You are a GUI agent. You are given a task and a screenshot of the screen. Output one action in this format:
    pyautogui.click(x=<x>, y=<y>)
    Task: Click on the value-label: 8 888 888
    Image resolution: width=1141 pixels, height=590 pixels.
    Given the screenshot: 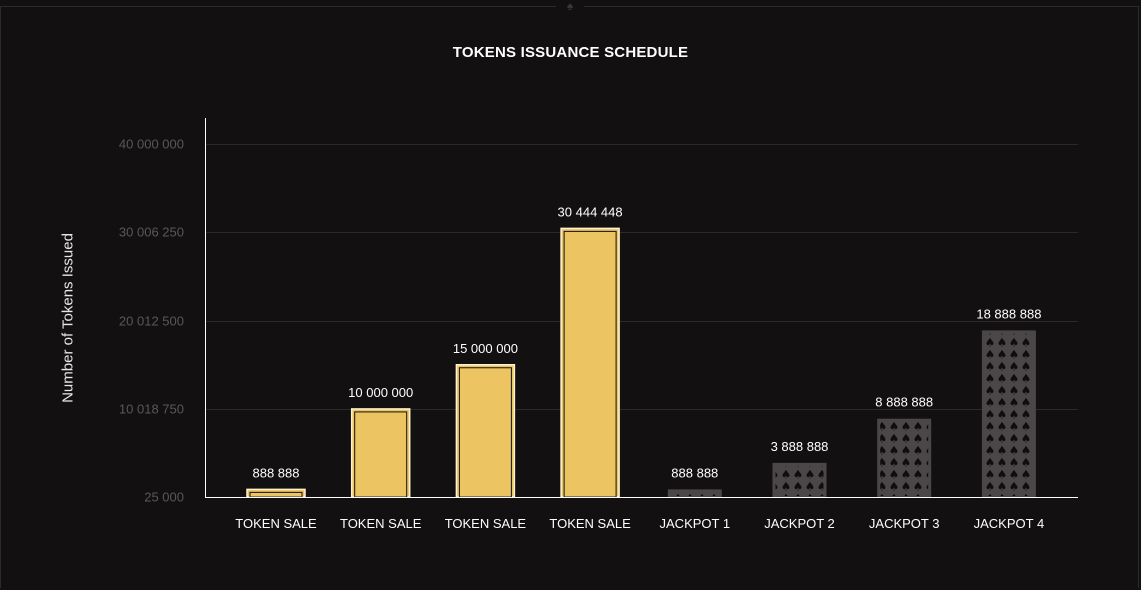 What is the action you would take?
    pyautogui.click(x=904, y=402)
    